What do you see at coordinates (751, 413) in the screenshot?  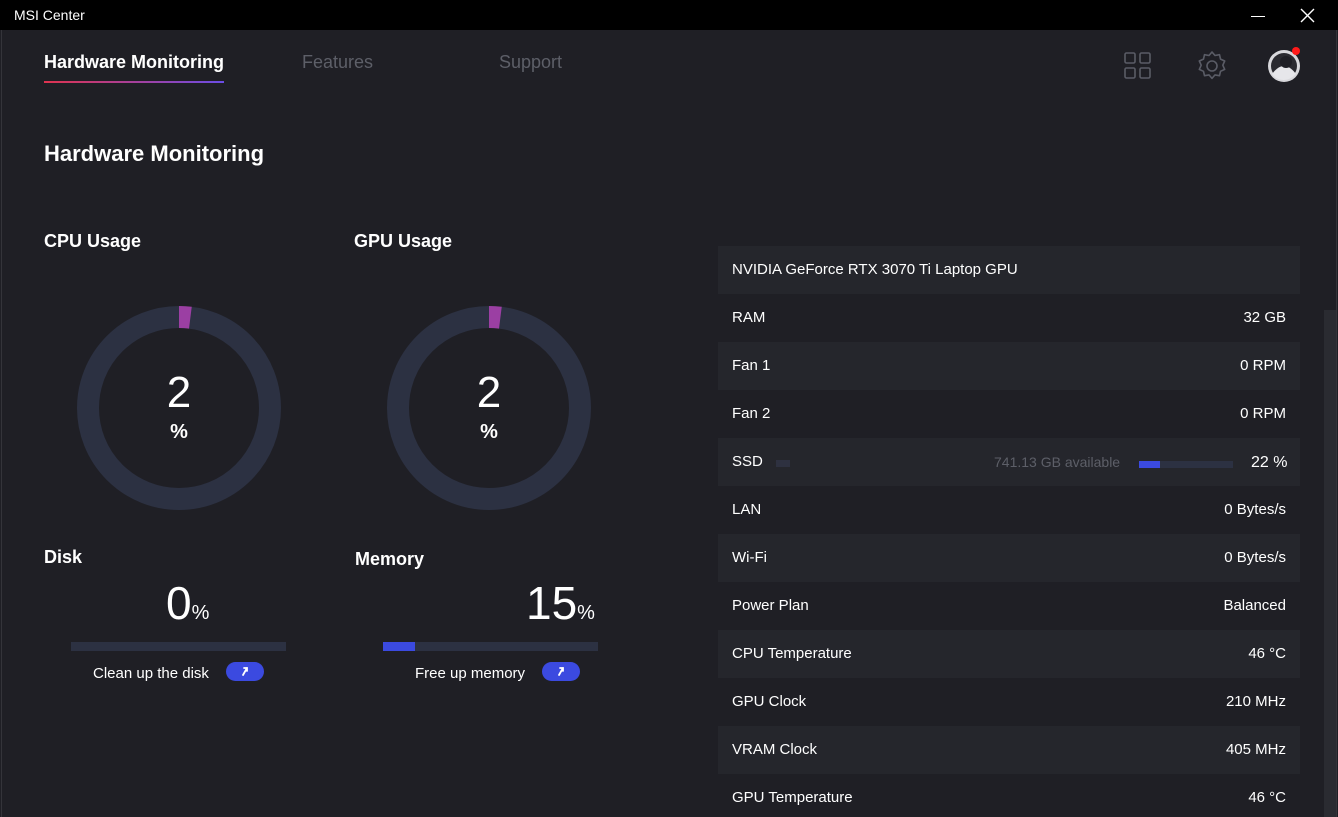 I see `row-label: Fan 2` at bounding box center [751, 413].